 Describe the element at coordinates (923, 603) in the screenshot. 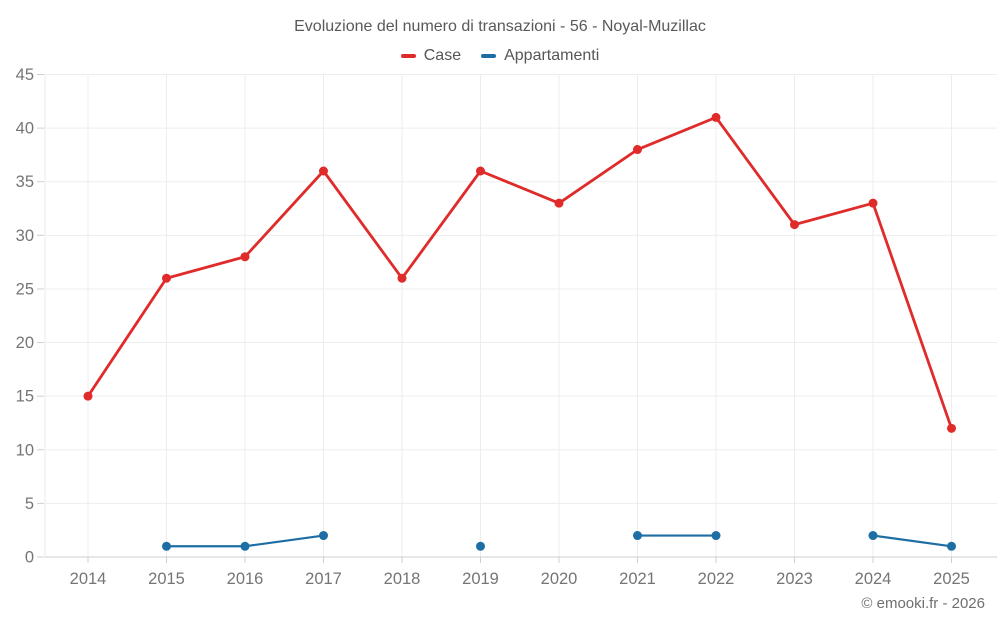

I see `attribution-text: © emooki.fr - 2026` at that location.